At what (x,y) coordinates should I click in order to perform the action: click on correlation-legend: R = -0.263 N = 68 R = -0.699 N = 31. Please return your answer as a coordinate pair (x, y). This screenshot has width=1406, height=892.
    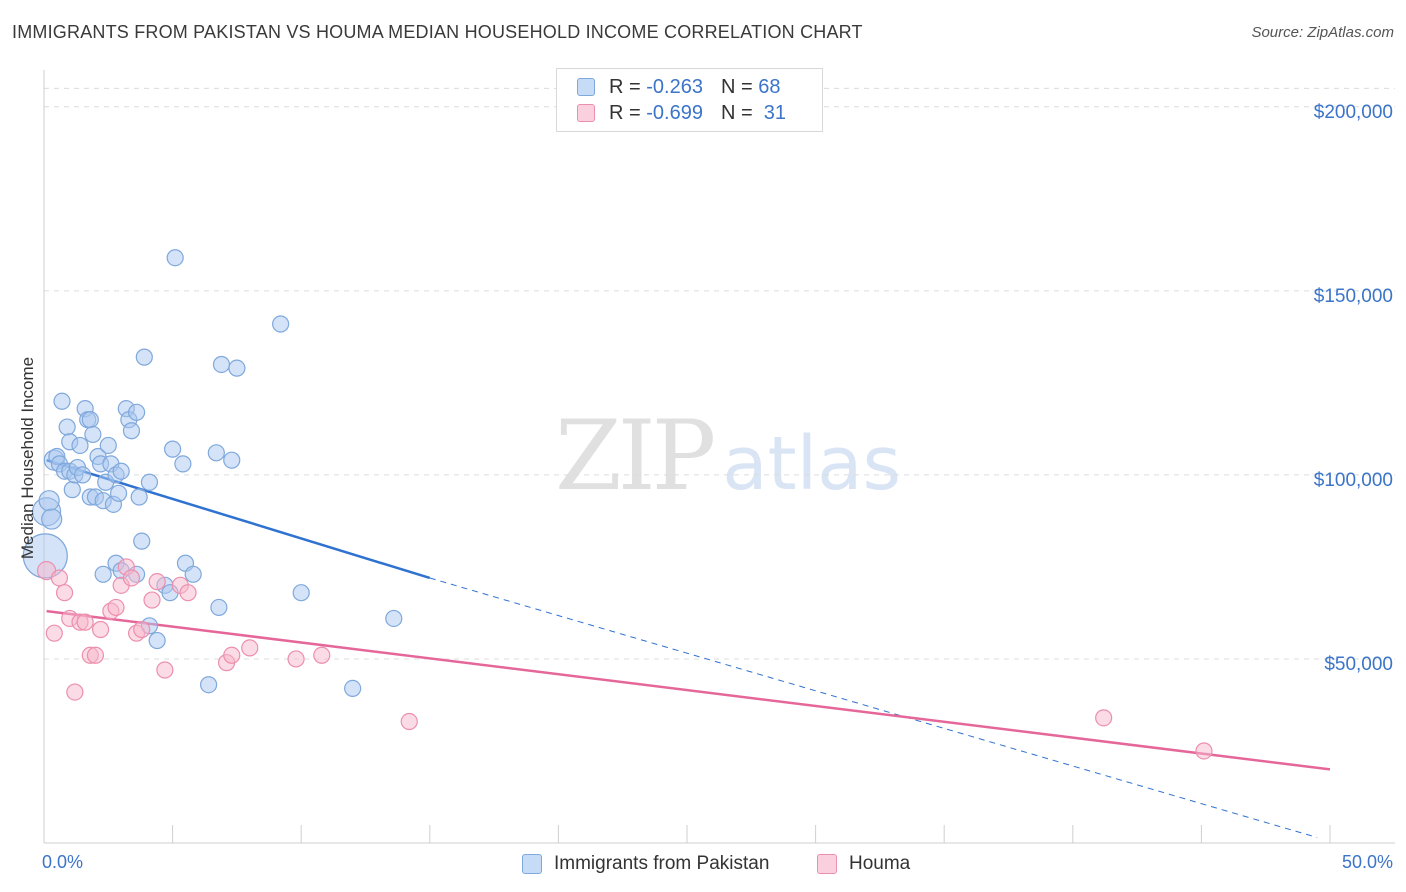
    Looking at the image, I should click on (689, 100).